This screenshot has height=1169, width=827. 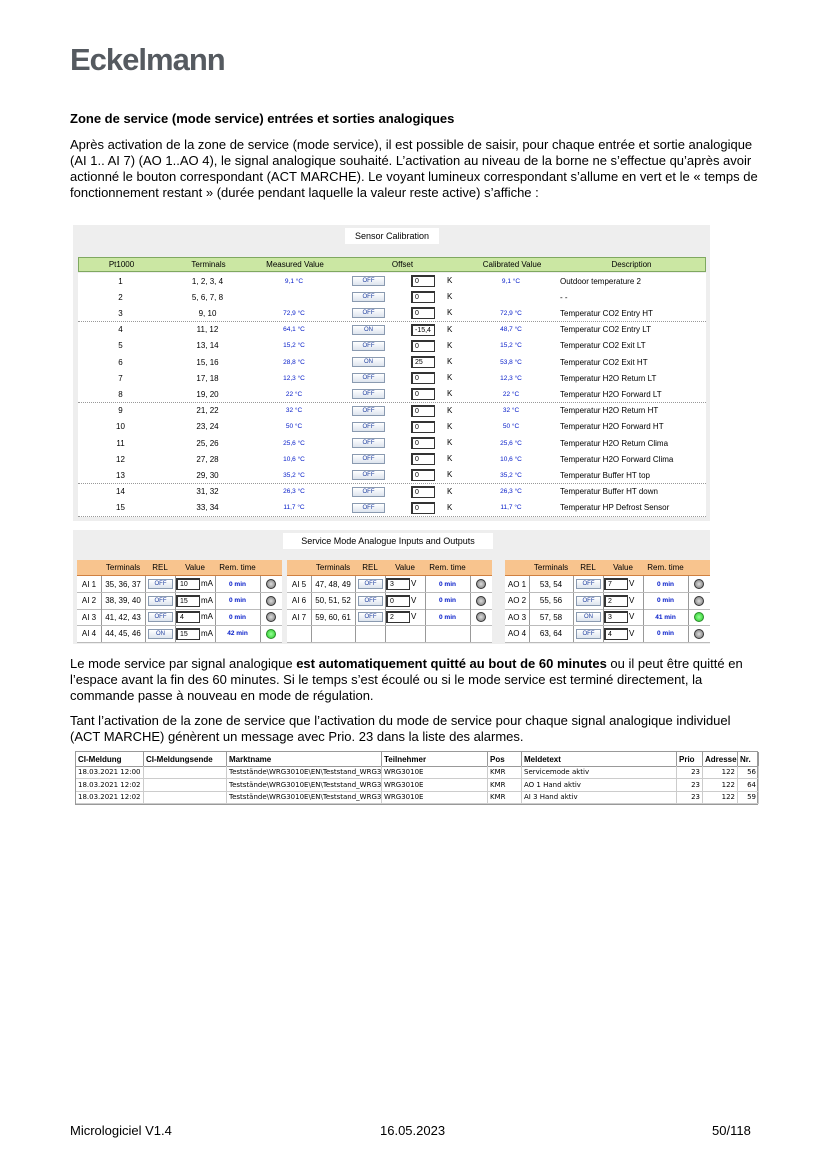 I want to click on terminals: 63, 64, so click(x=551, y=633).